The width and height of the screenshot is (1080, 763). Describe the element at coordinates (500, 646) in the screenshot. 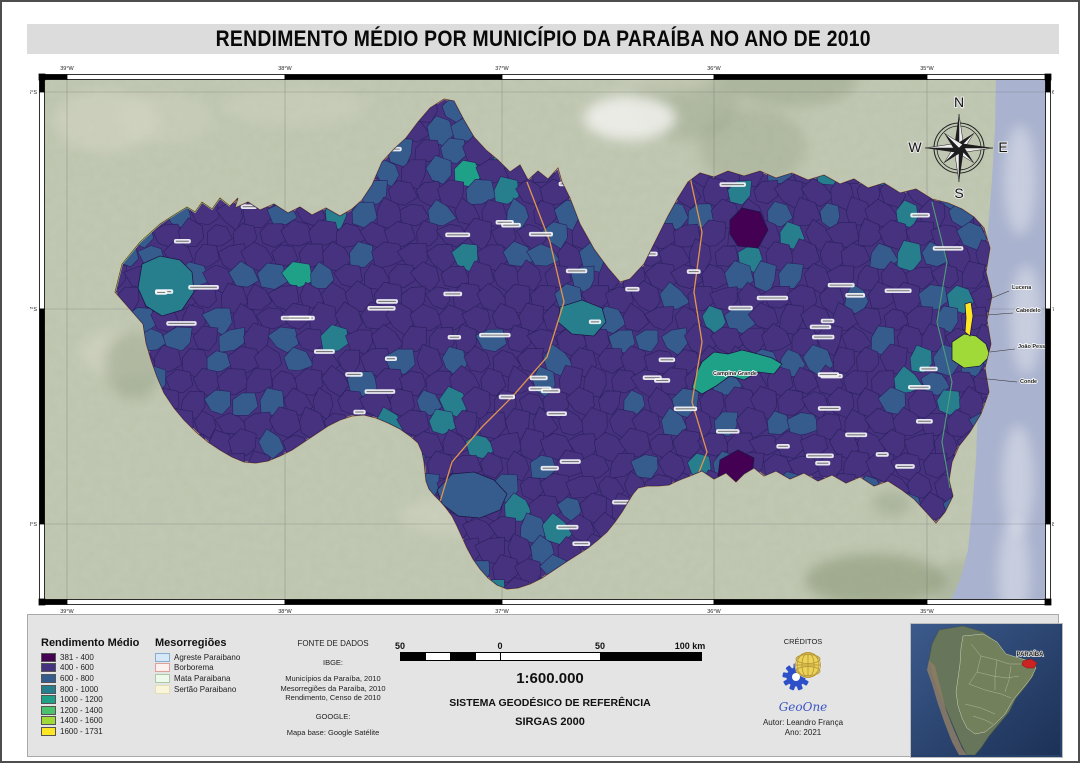

I see `scale-tick-label: 0` at that location.